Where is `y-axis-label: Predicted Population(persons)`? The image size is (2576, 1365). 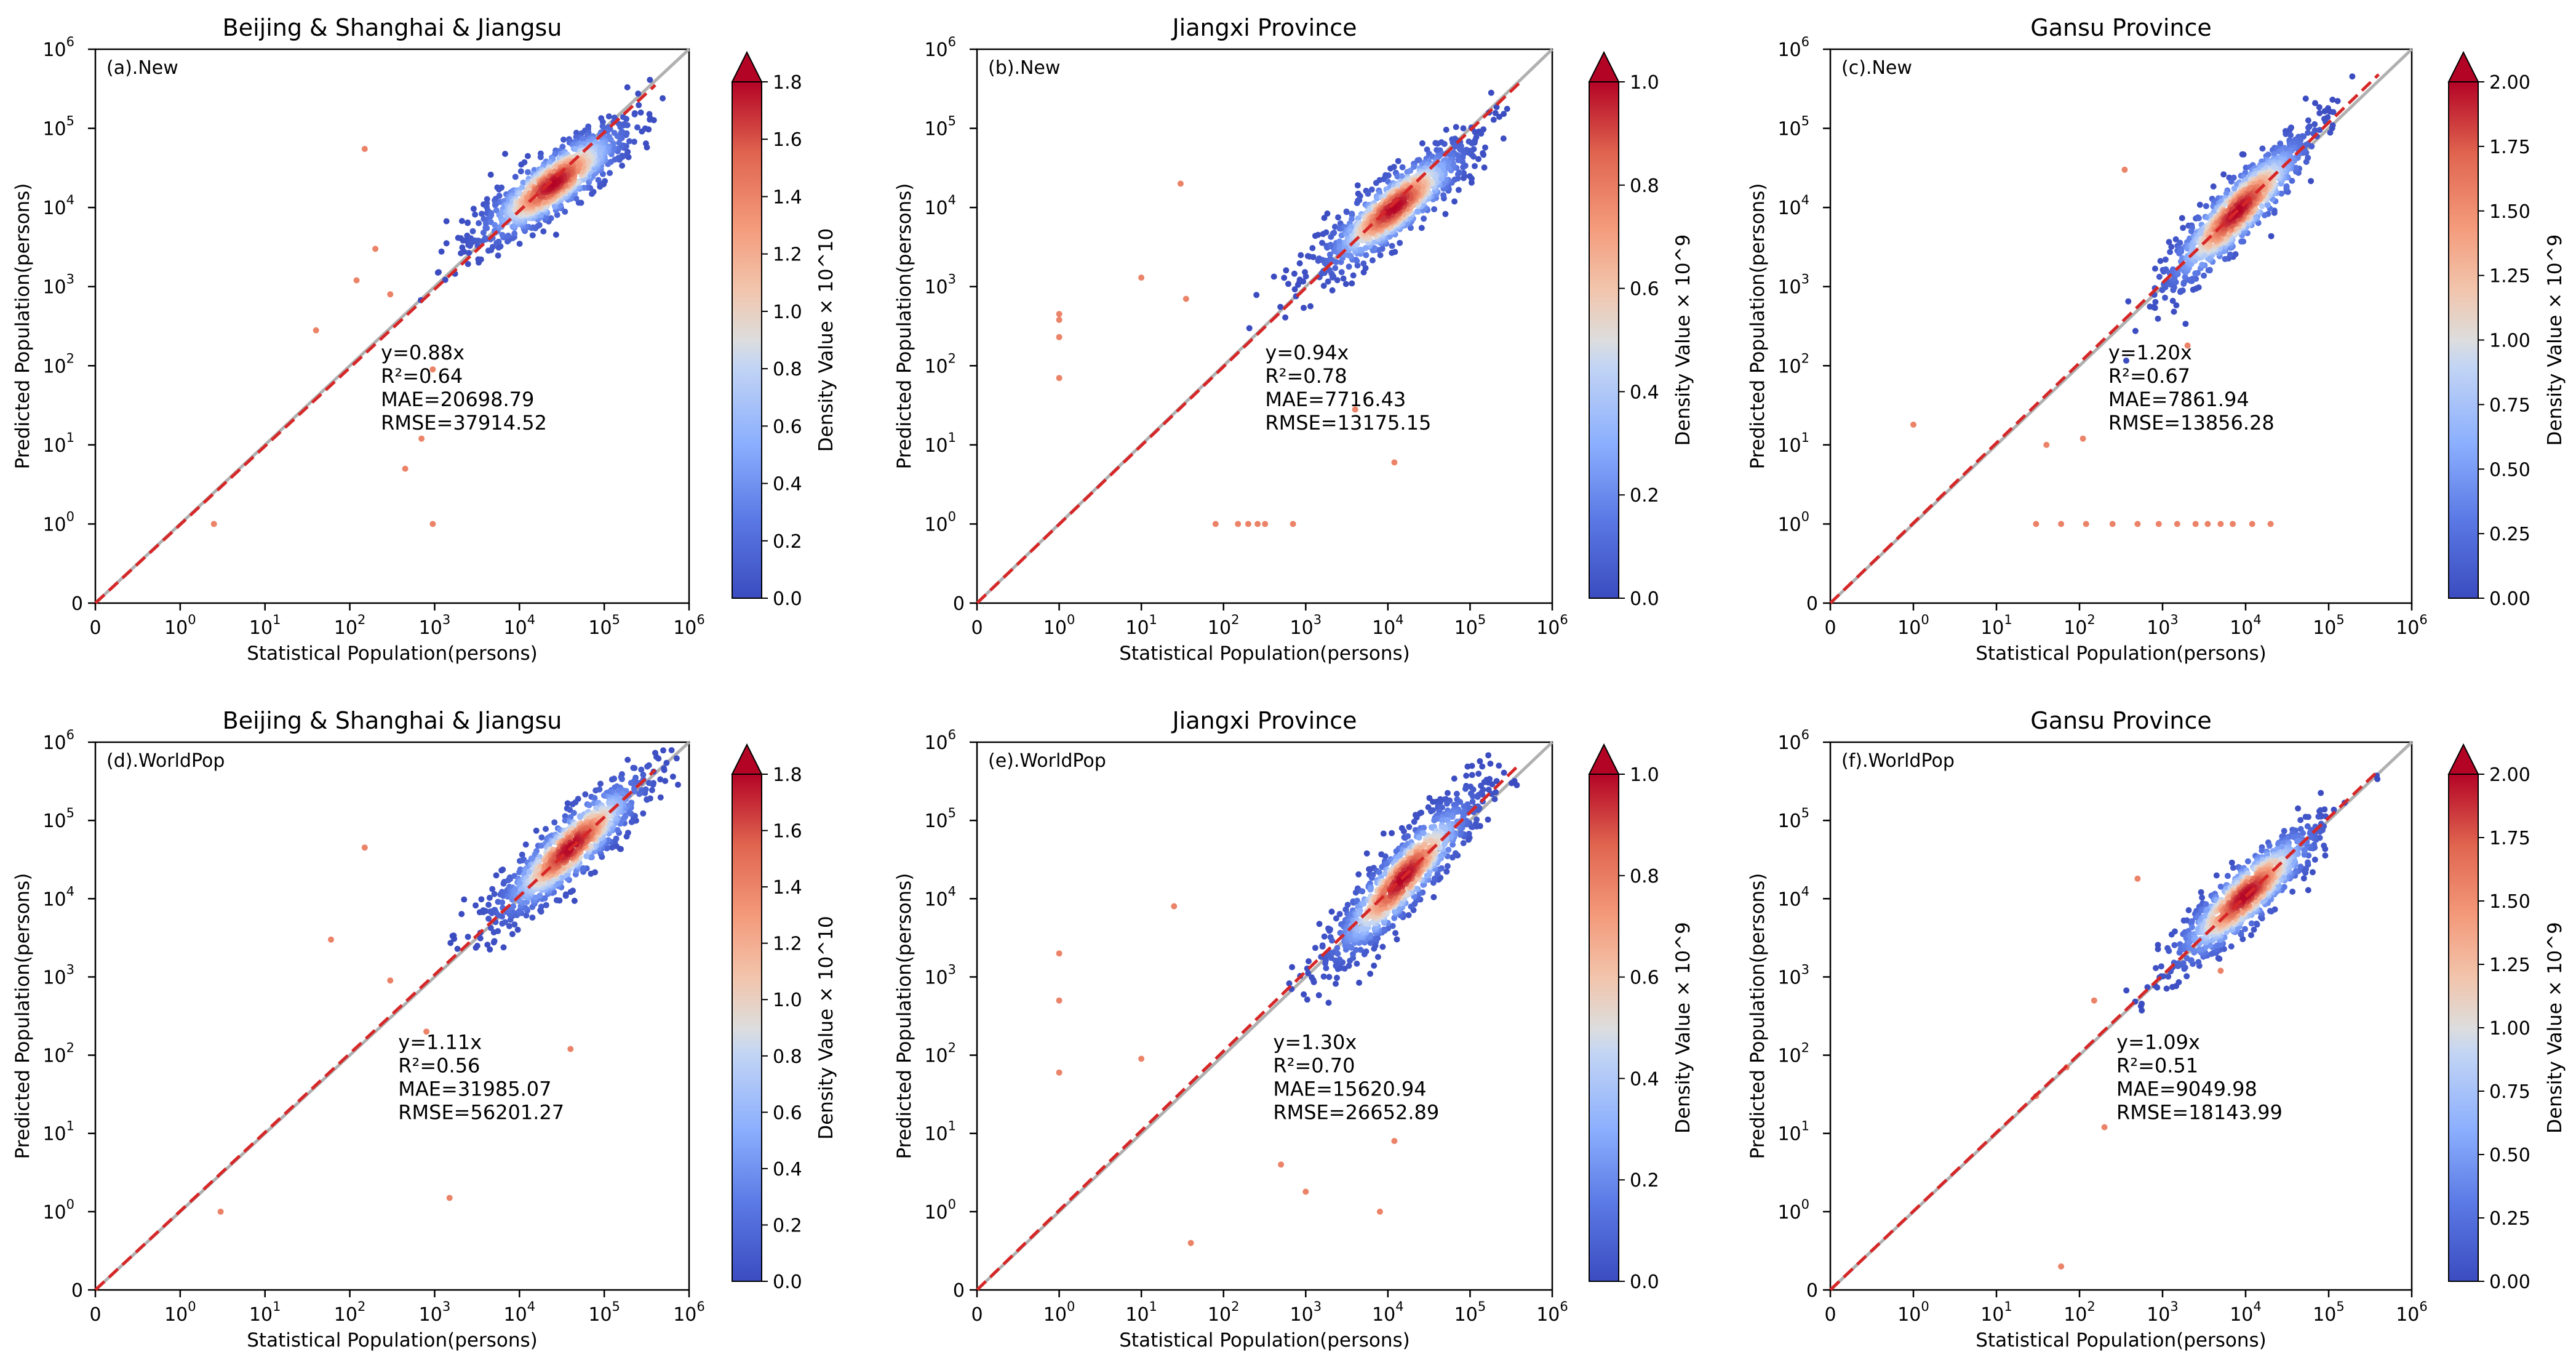
y-axis-label: Predicted Population(persons) is located at coordinates (23, 326).